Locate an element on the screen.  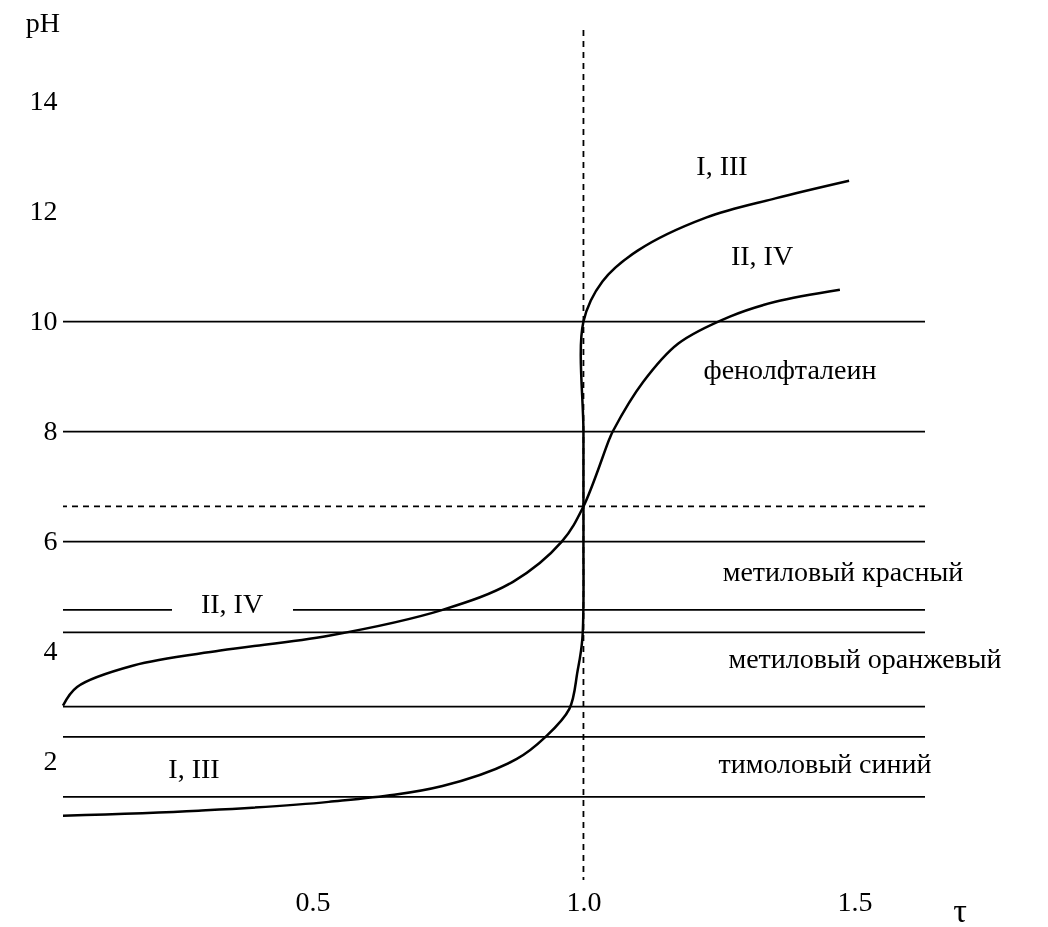
annotation: метиловый оранжевый is located at coordinates (865, 658).